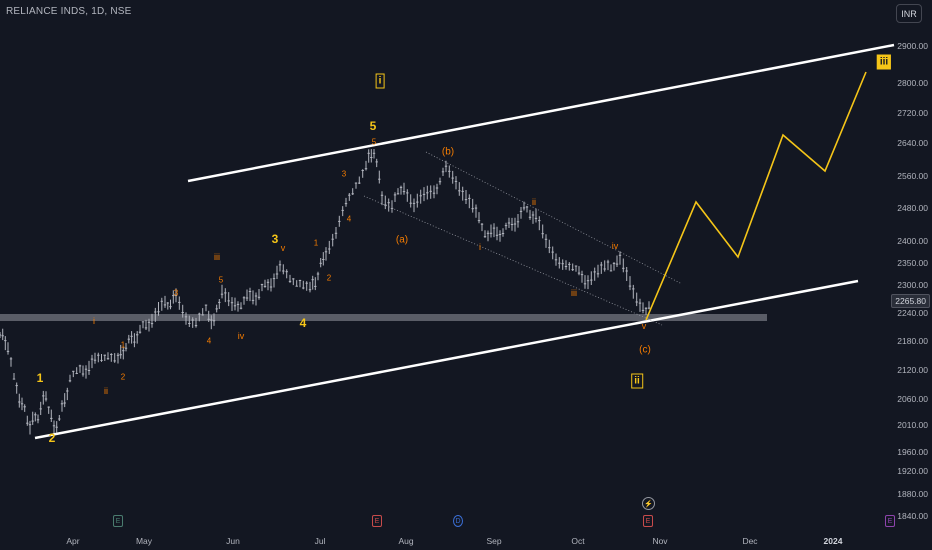 This screenshot has height=550, width=932. What do you see at coordinates (448, 152) in the screenshot?
I see `wave-label: (b)` at bounding box center [448, 152].